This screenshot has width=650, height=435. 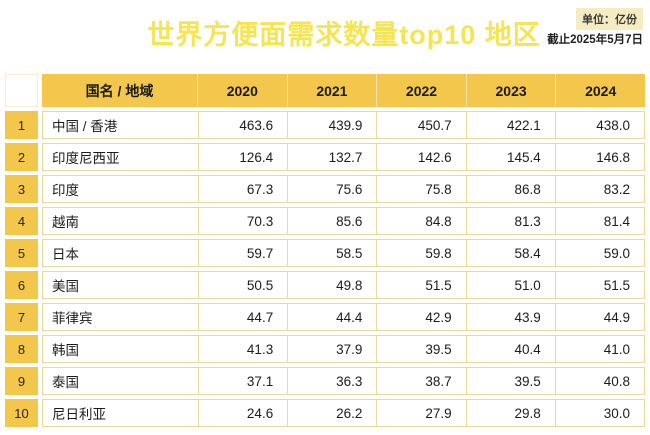 What do you see at coordinates (72, 318) in the screenshot?
I see `region-cell: 菲律宾` at bounding box center [72, 318].